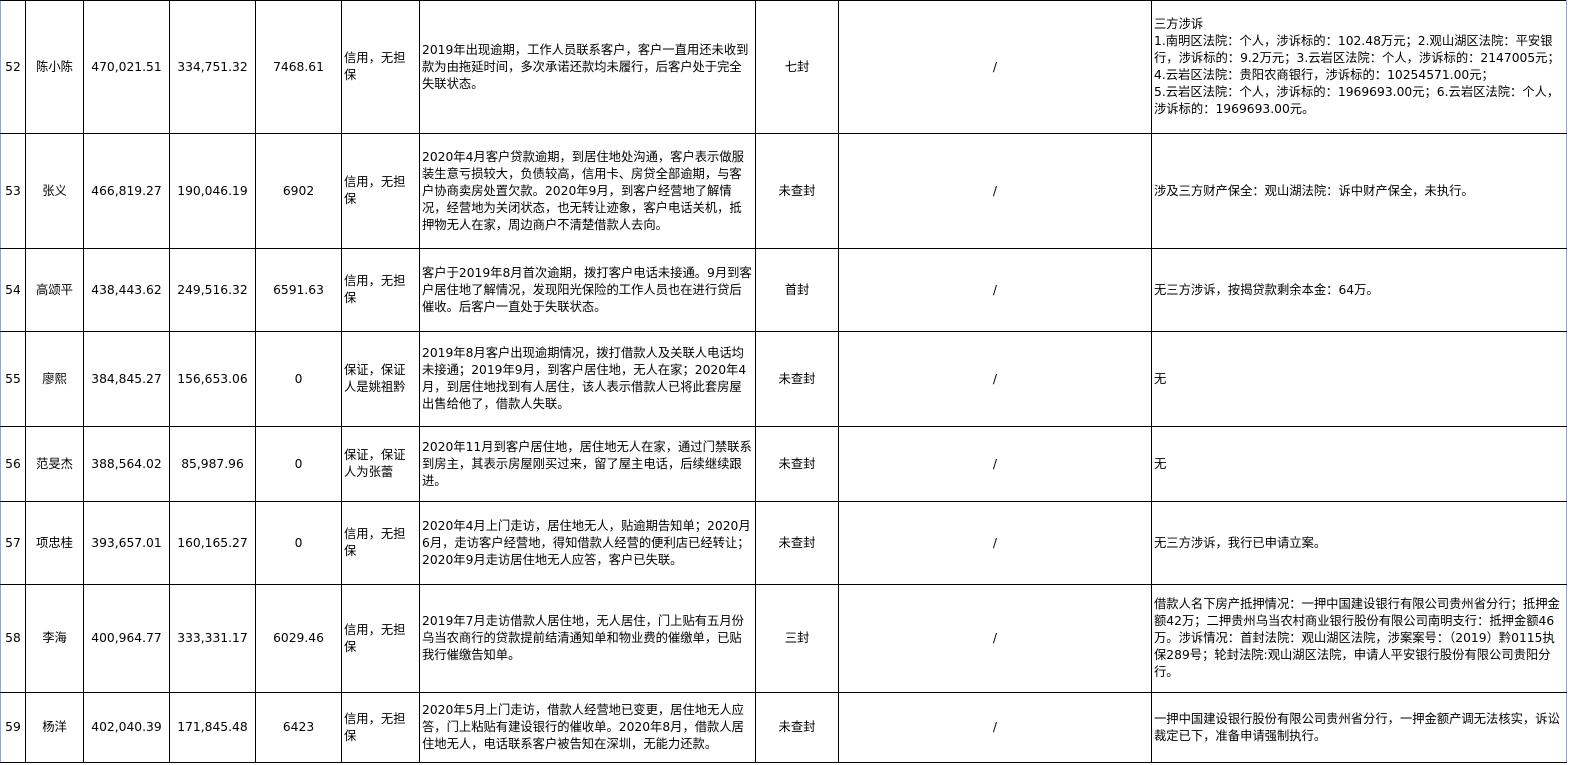  Describe the element at coordinates (797, 290) in the screenshot. I see `seizure-status-cell: 首封` at that location.